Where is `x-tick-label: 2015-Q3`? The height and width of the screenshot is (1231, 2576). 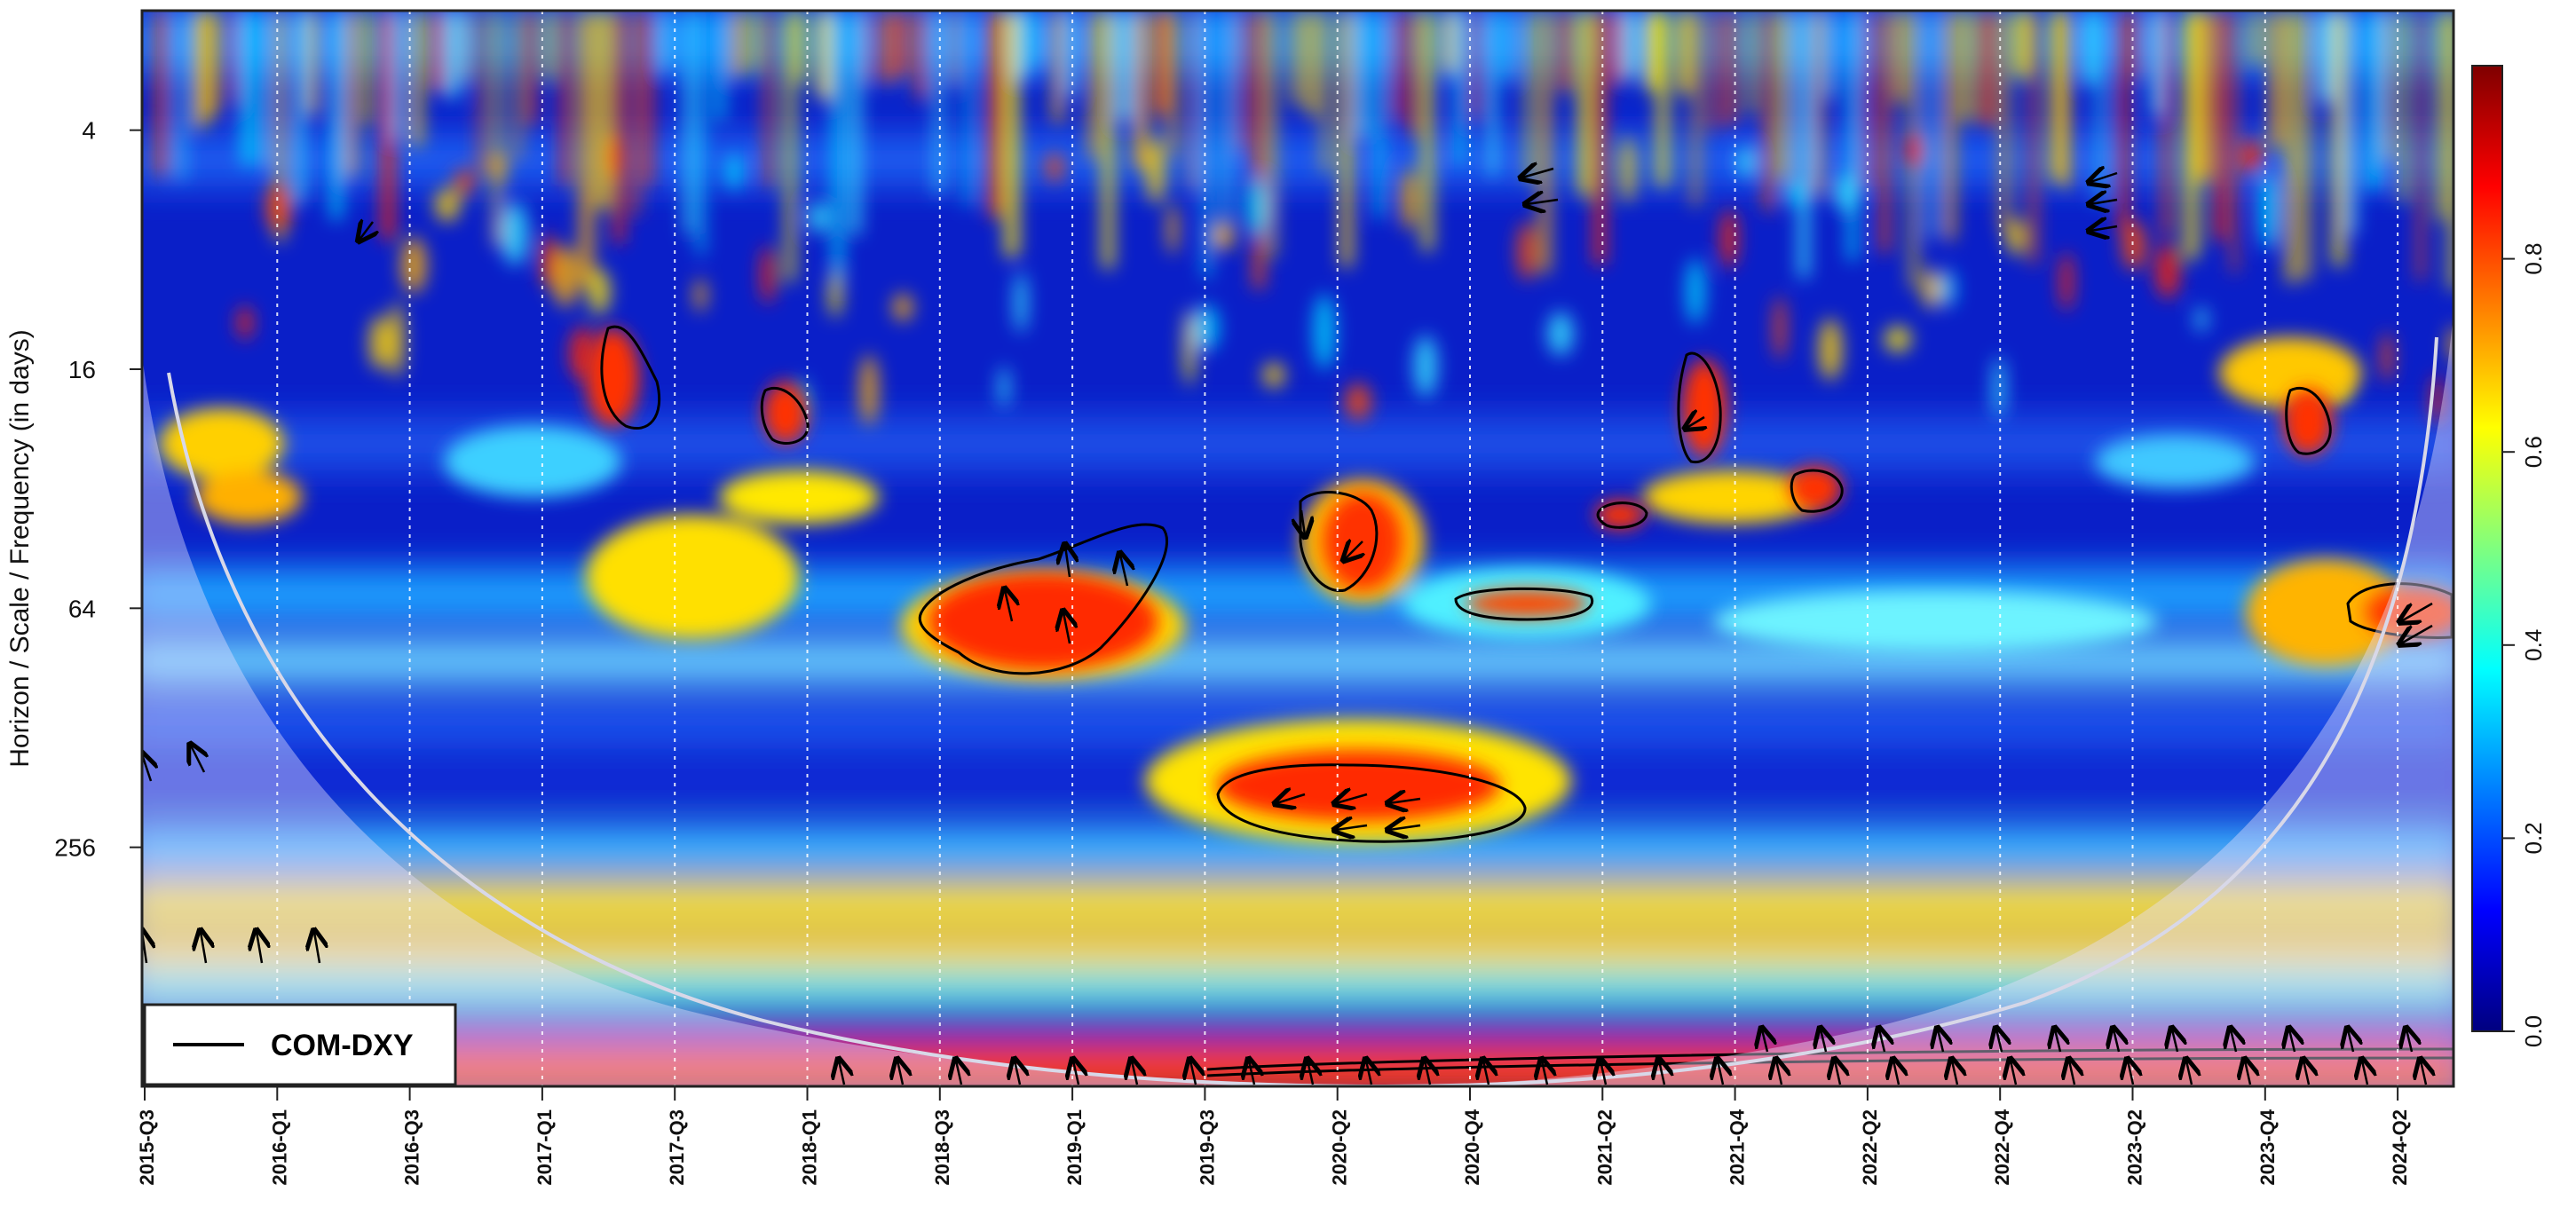
x-tick-label: 2015-Q3 is located at coordinates (147, 1147).